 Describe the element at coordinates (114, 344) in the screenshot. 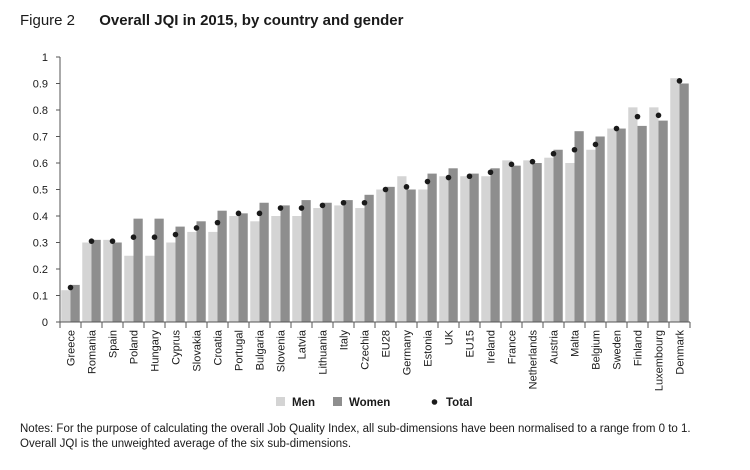

I see `category-label: Spain` at that location.